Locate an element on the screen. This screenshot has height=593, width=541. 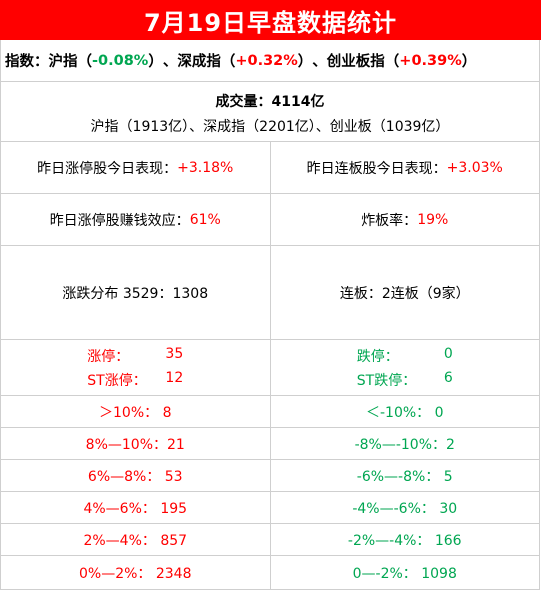
st-limit-up-pair: ST涨停： 12 is located at coordinates (135, 380).